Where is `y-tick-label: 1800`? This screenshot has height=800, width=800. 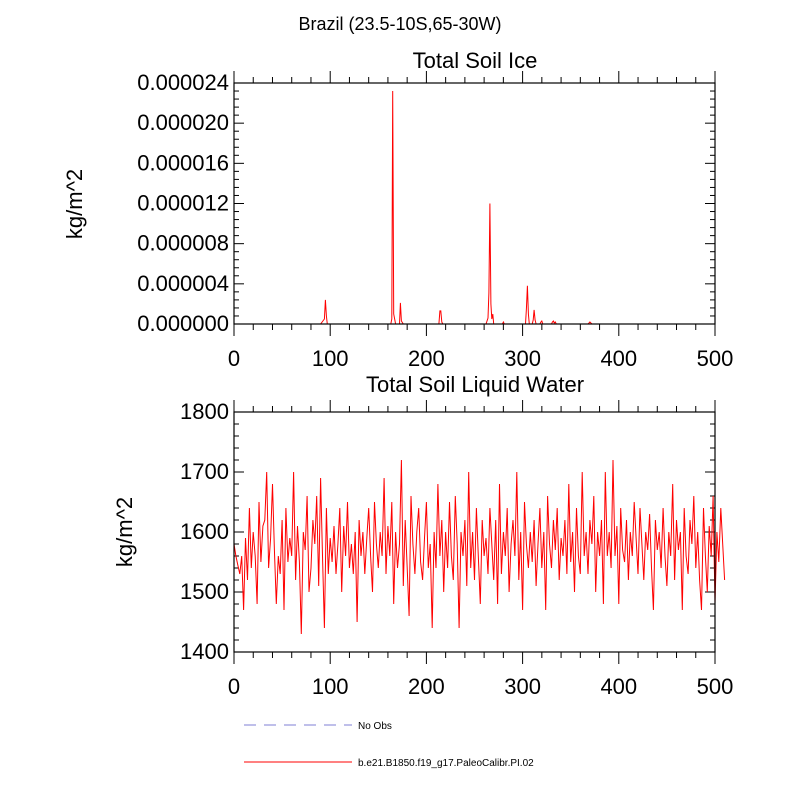 y-tick-label: 1800 is located at coordinates (204, 411).